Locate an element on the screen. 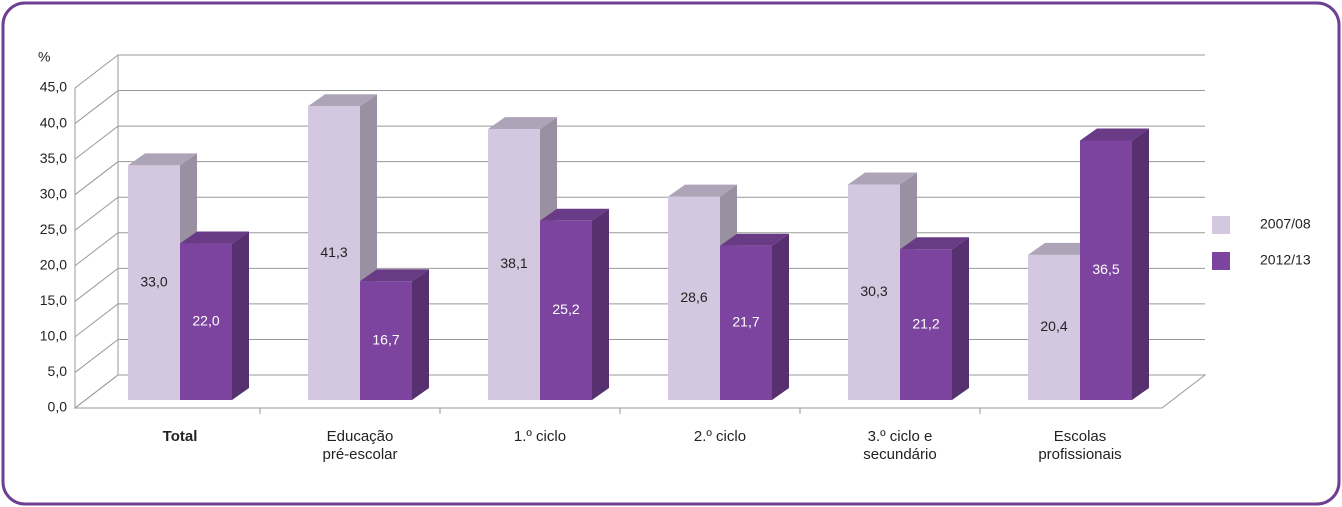 The image size is (1342, 507). value-label: 25,2 is located at coordinates (565, 309).